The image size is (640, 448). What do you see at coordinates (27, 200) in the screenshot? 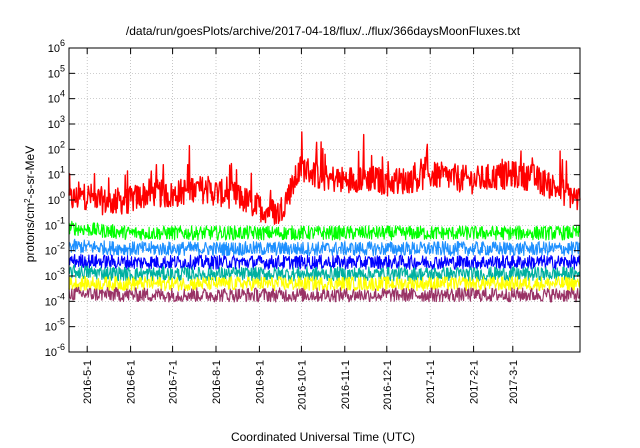
I see `y-axis-label-sup: 2` at bounding box center [27, 200].